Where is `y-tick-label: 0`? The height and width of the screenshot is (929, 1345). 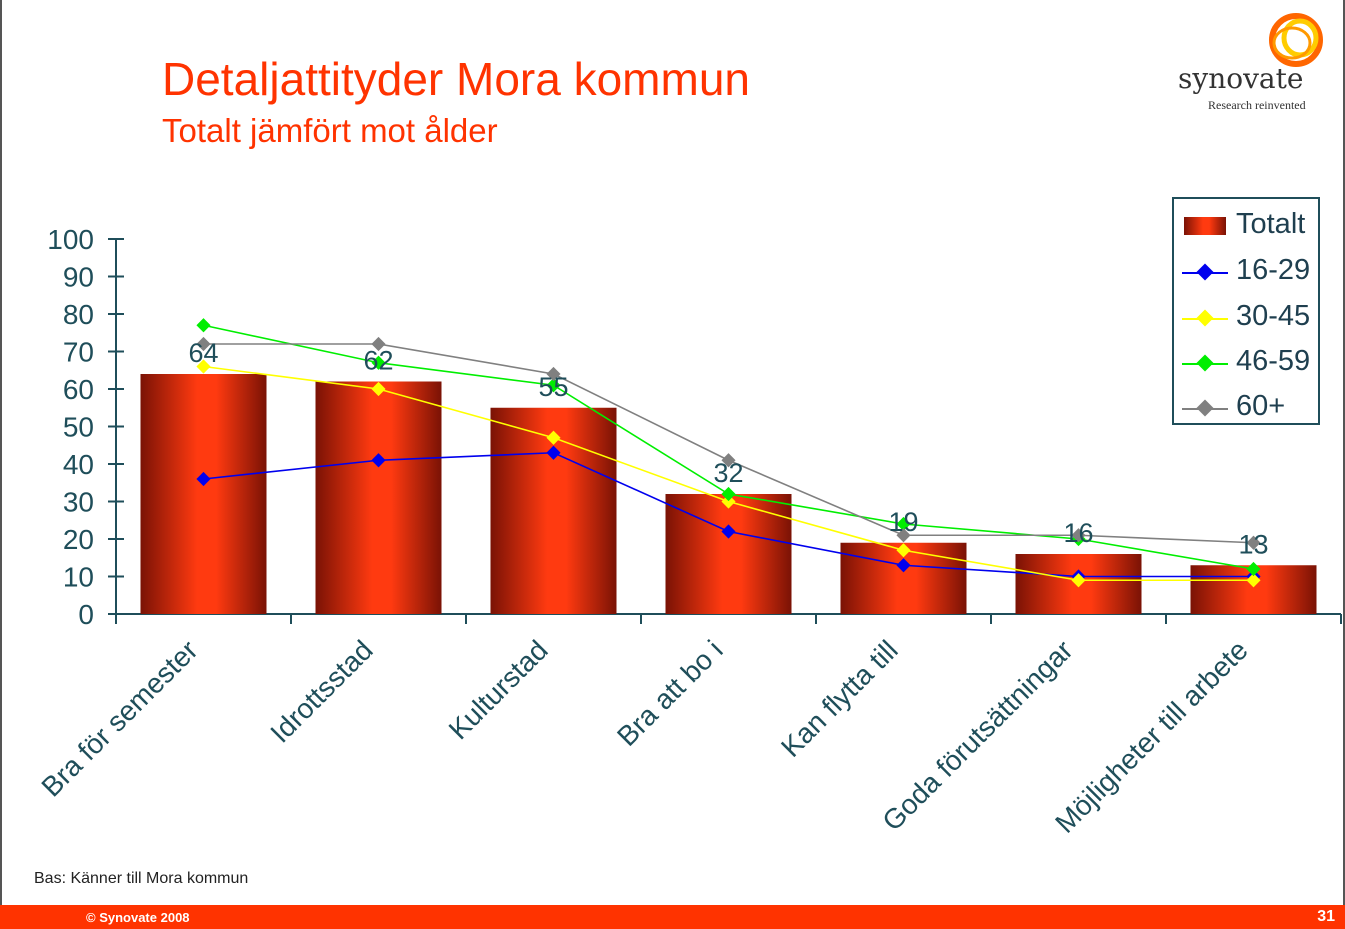
y-tick-label: 0 is located at coordinates (86, 614).